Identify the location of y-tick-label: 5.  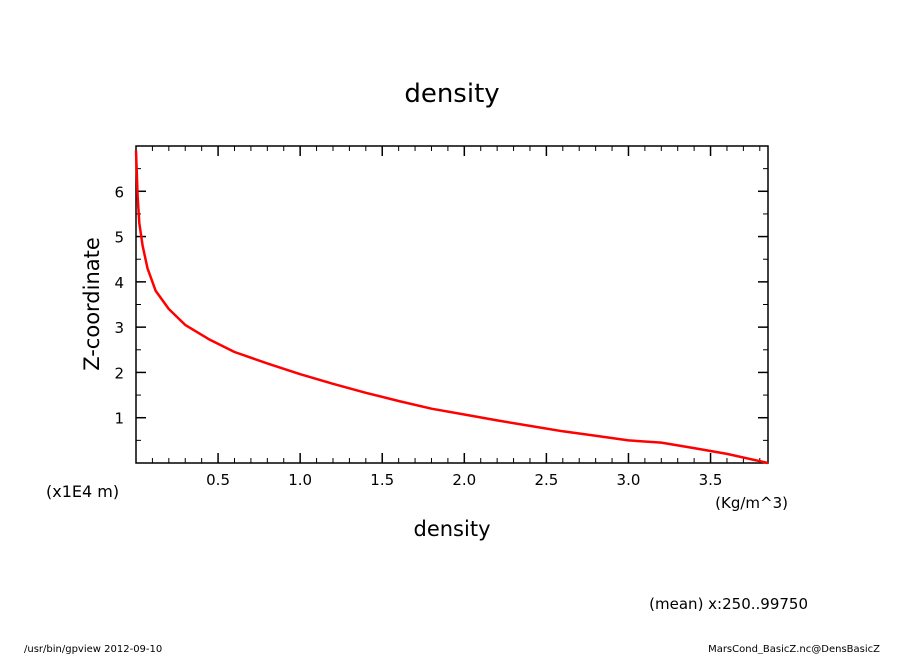
(119, 238).